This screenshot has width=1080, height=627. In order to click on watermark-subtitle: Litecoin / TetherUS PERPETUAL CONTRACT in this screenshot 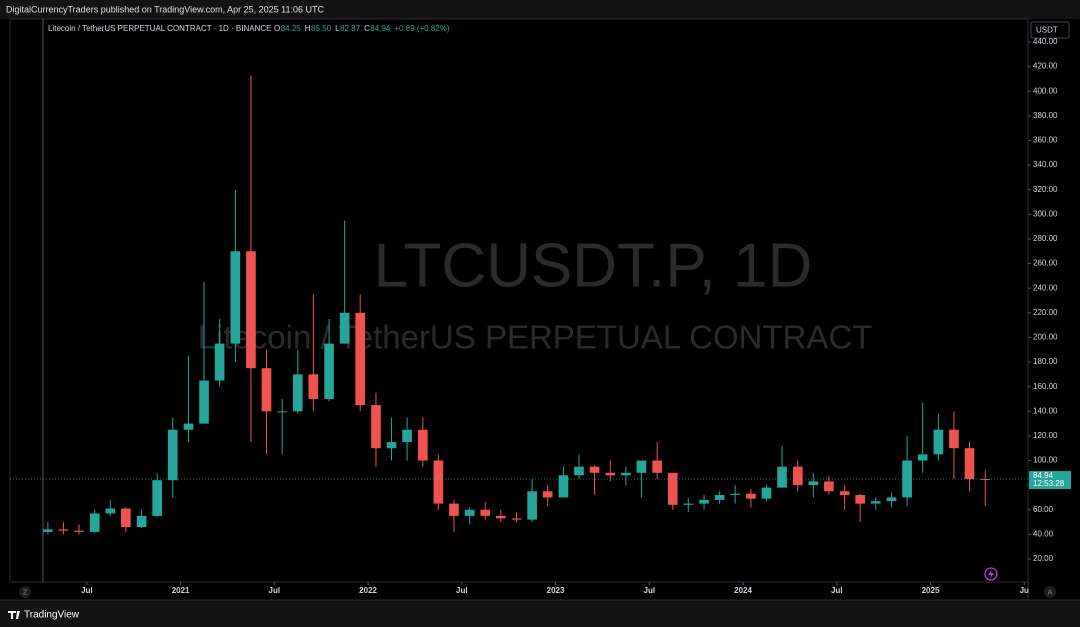, I will do `click(535, 337)`.